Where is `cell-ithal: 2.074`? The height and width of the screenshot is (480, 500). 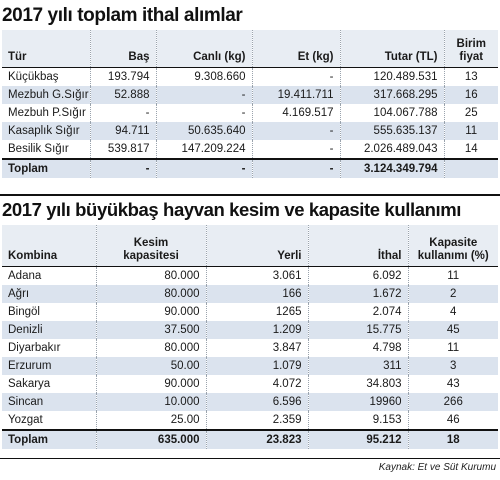 cell-ithal: 2.074 is located at coordinates (357, 312).